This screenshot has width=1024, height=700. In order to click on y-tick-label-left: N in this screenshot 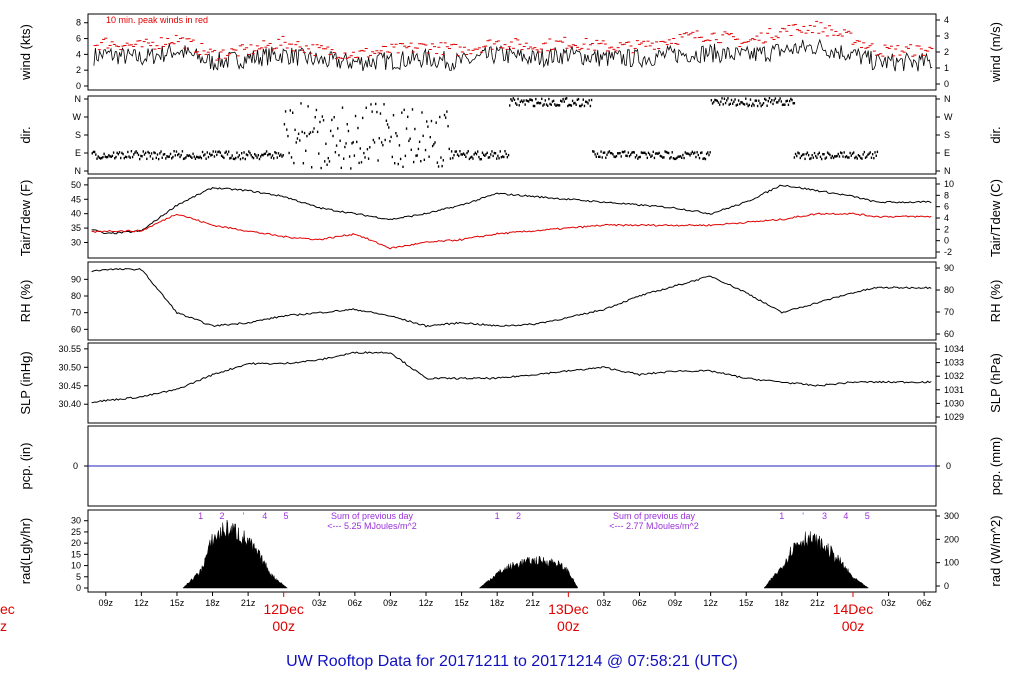, I will do `click(78, 99)`.